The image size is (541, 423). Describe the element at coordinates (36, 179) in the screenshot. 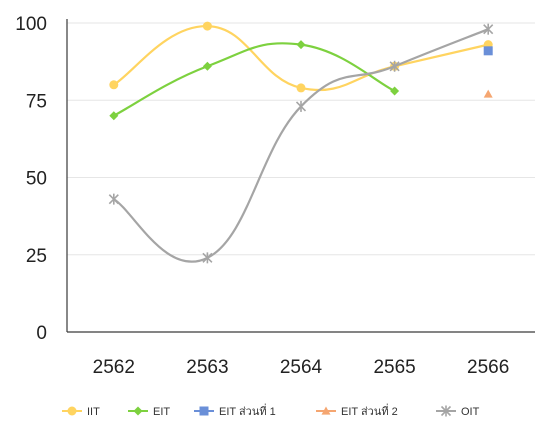

I see `y-tick-label: 50` at that location.